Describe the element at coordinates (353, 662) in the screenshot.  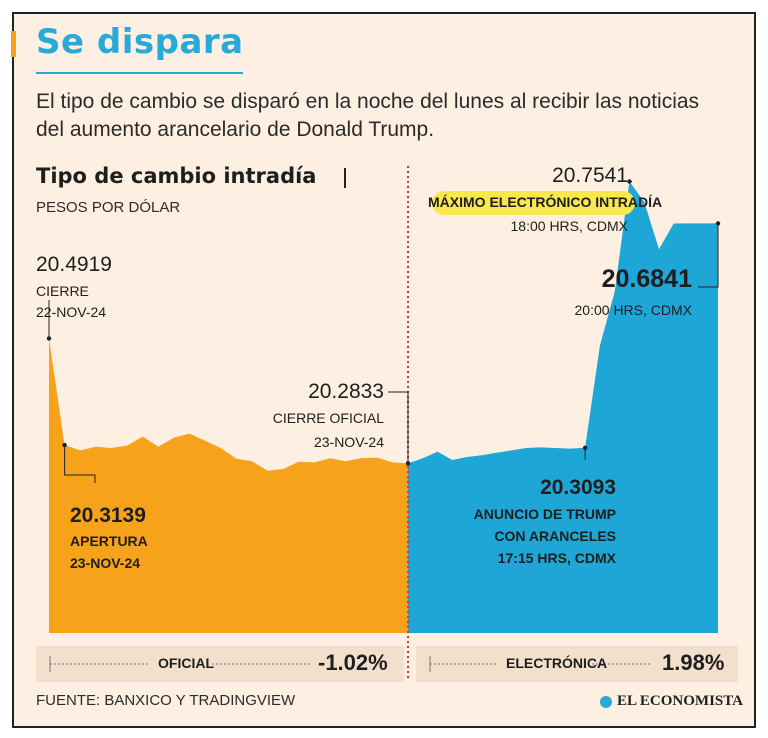
I see `oficial-change: -1.02%` at that location.